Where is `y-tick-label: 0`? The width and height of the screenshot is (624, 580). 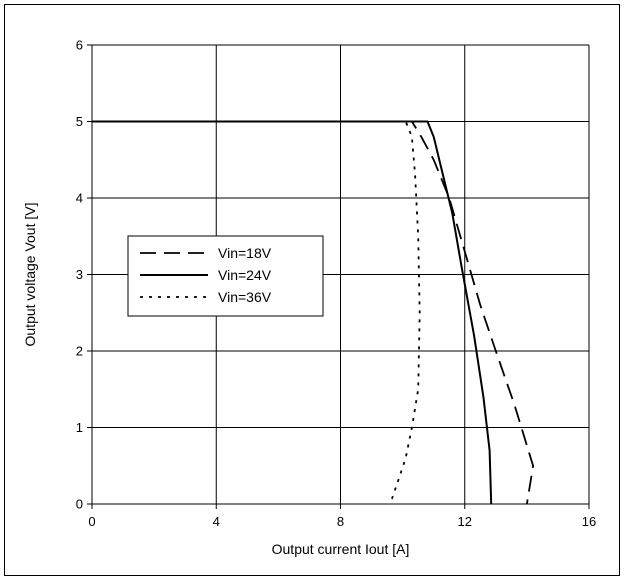 y-tick-label: 0 is located at coordinates (79, 504).